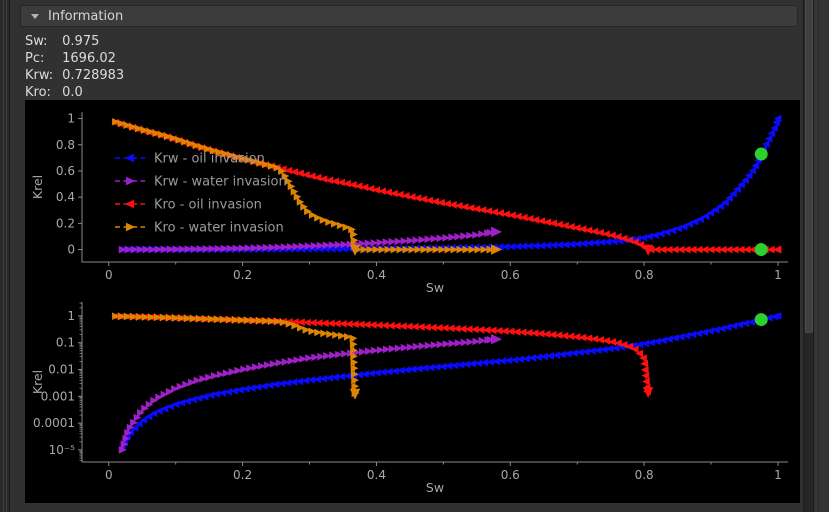 The height and width of the screenshot is (512, 829). I want to click on vertical-scrollbar-thumb, so click(809, 166).